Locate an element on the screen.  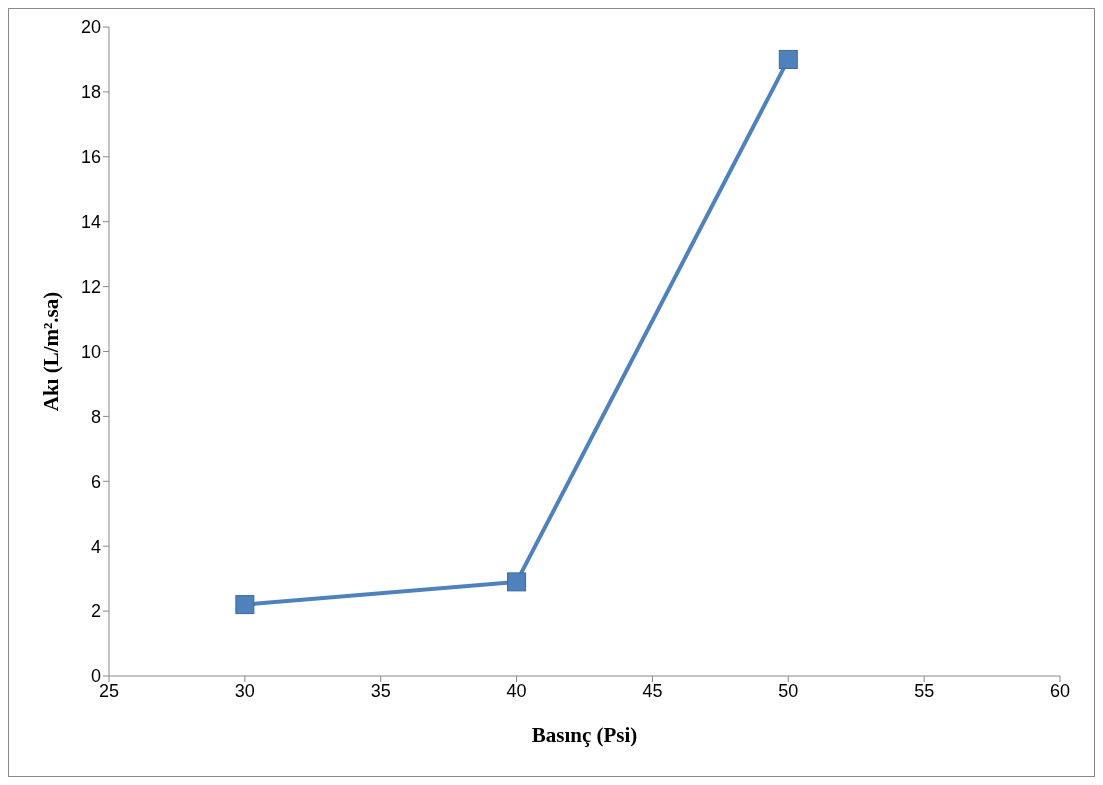
x-tick-label: 60 is located at coordinates (1060, 690).